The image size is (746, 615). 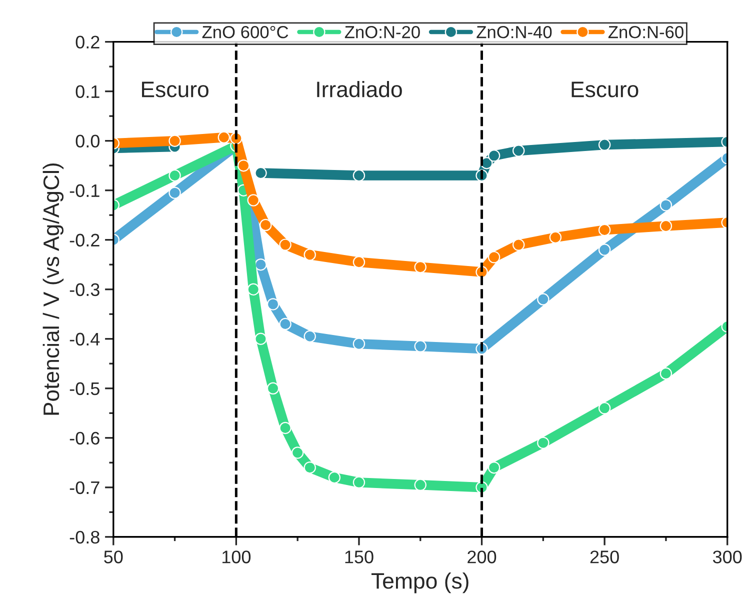 What do you see at coordinates (236, 557) in the screenshot?
I see `x-tick-label: 100` at bounding box center [236, 557].